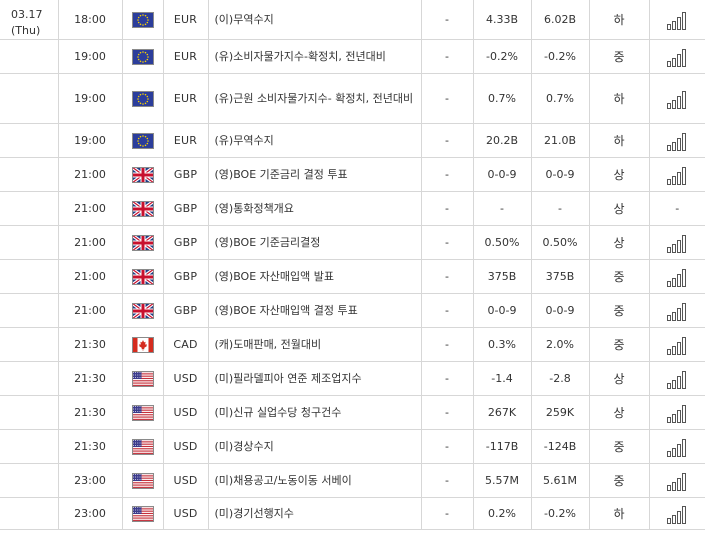 This screenshot has height=540, width=705. Describe the element at coordinates (314, 20) in the screenshot. I see `event-name: (이)무역수지` at that location.